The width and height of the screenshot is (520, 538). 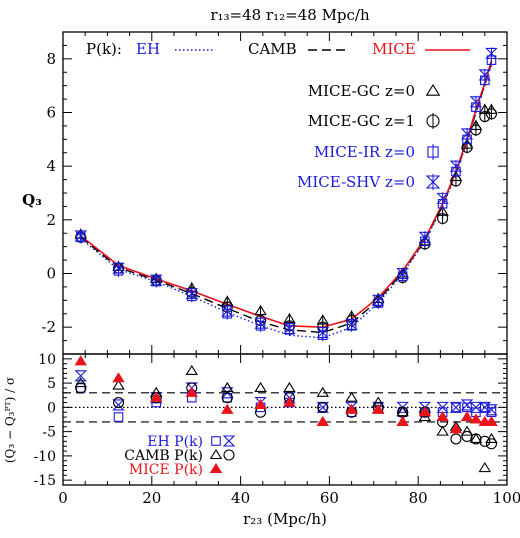 What do you see at coordinates (180, 456) in the screenshot?
I see `lower-legend: EH P(k)CAMB P(k)MICE P(k)` at bounding box center [180, 456].